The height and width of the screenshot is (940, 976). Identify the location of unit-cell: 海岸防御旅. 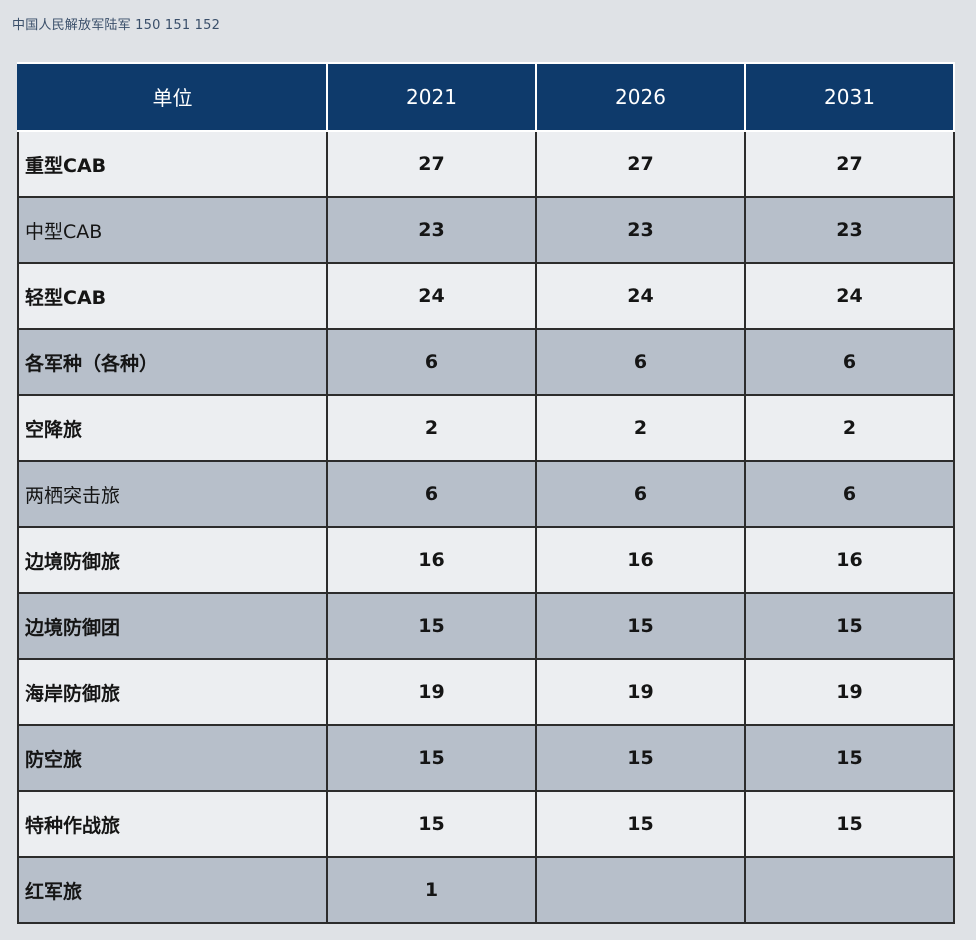
(172, 692).